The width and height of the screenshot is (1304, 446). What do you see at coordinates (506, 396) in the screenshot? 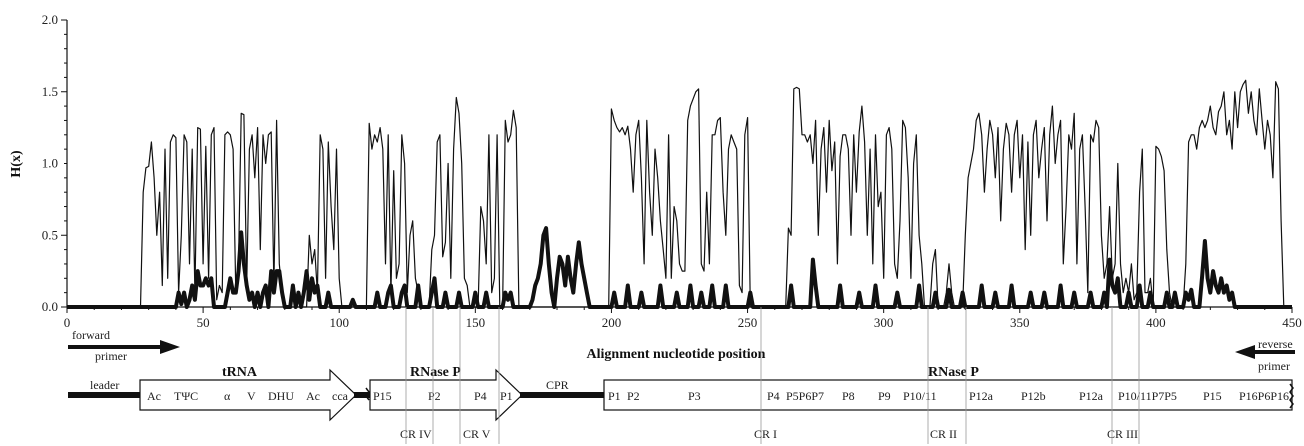
I see `rnasep1-part: P1` at bounding box center [506, 396].